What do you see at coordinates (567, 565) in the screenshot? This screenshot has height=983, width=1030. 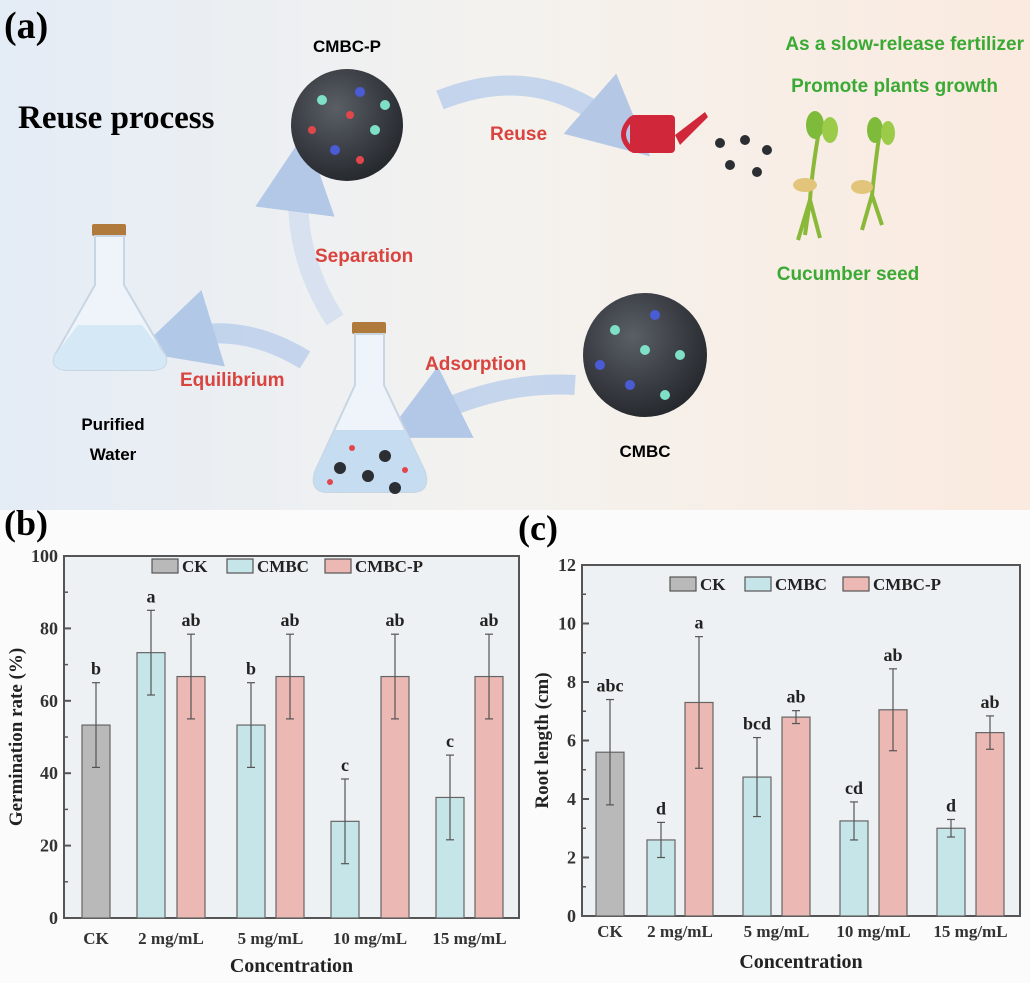 I see `y-tick-label: 12` at bounding box center [567, 565].